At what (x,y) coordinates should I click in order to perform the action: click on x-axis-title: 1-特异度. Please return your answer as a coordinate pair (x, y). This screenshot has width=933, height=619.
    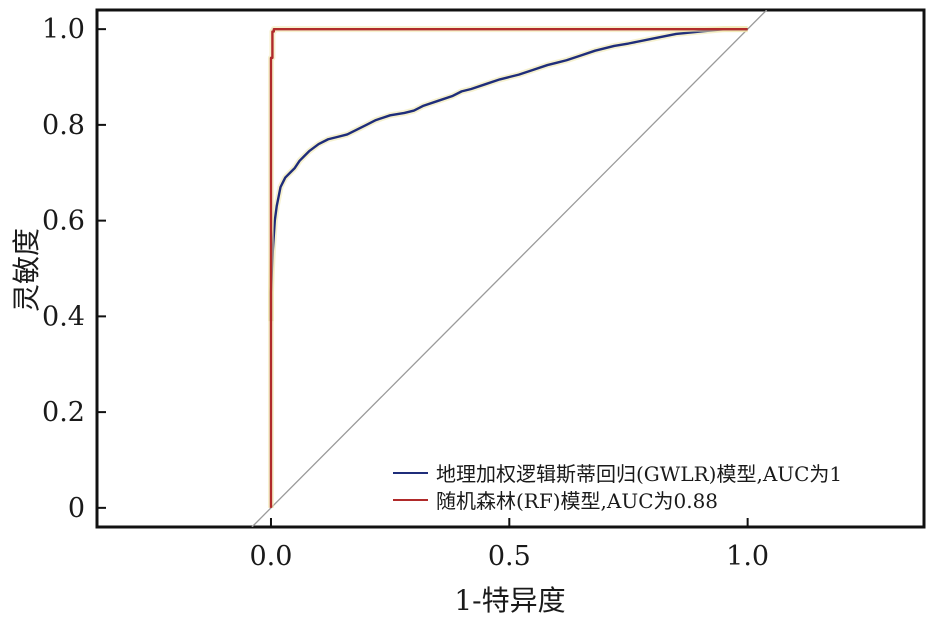
    Looking at the image, I should click on (509, 600).